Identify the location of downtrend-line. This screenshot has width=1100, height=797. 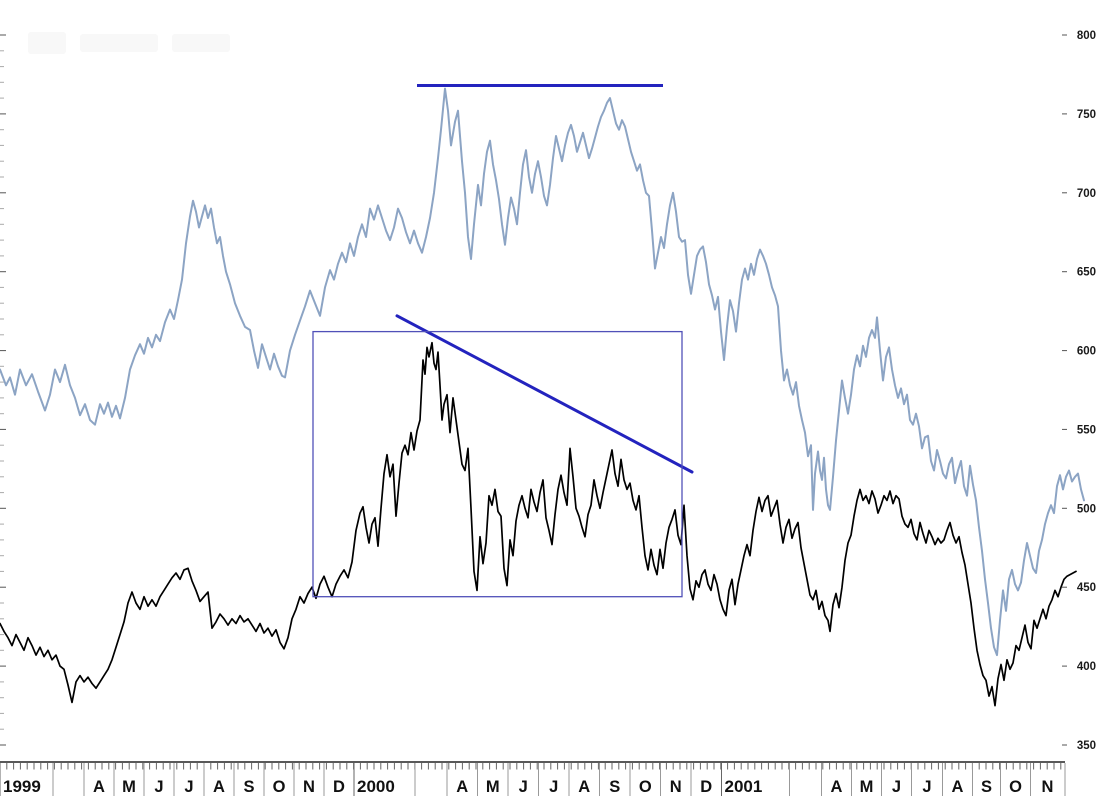
(544, 394).